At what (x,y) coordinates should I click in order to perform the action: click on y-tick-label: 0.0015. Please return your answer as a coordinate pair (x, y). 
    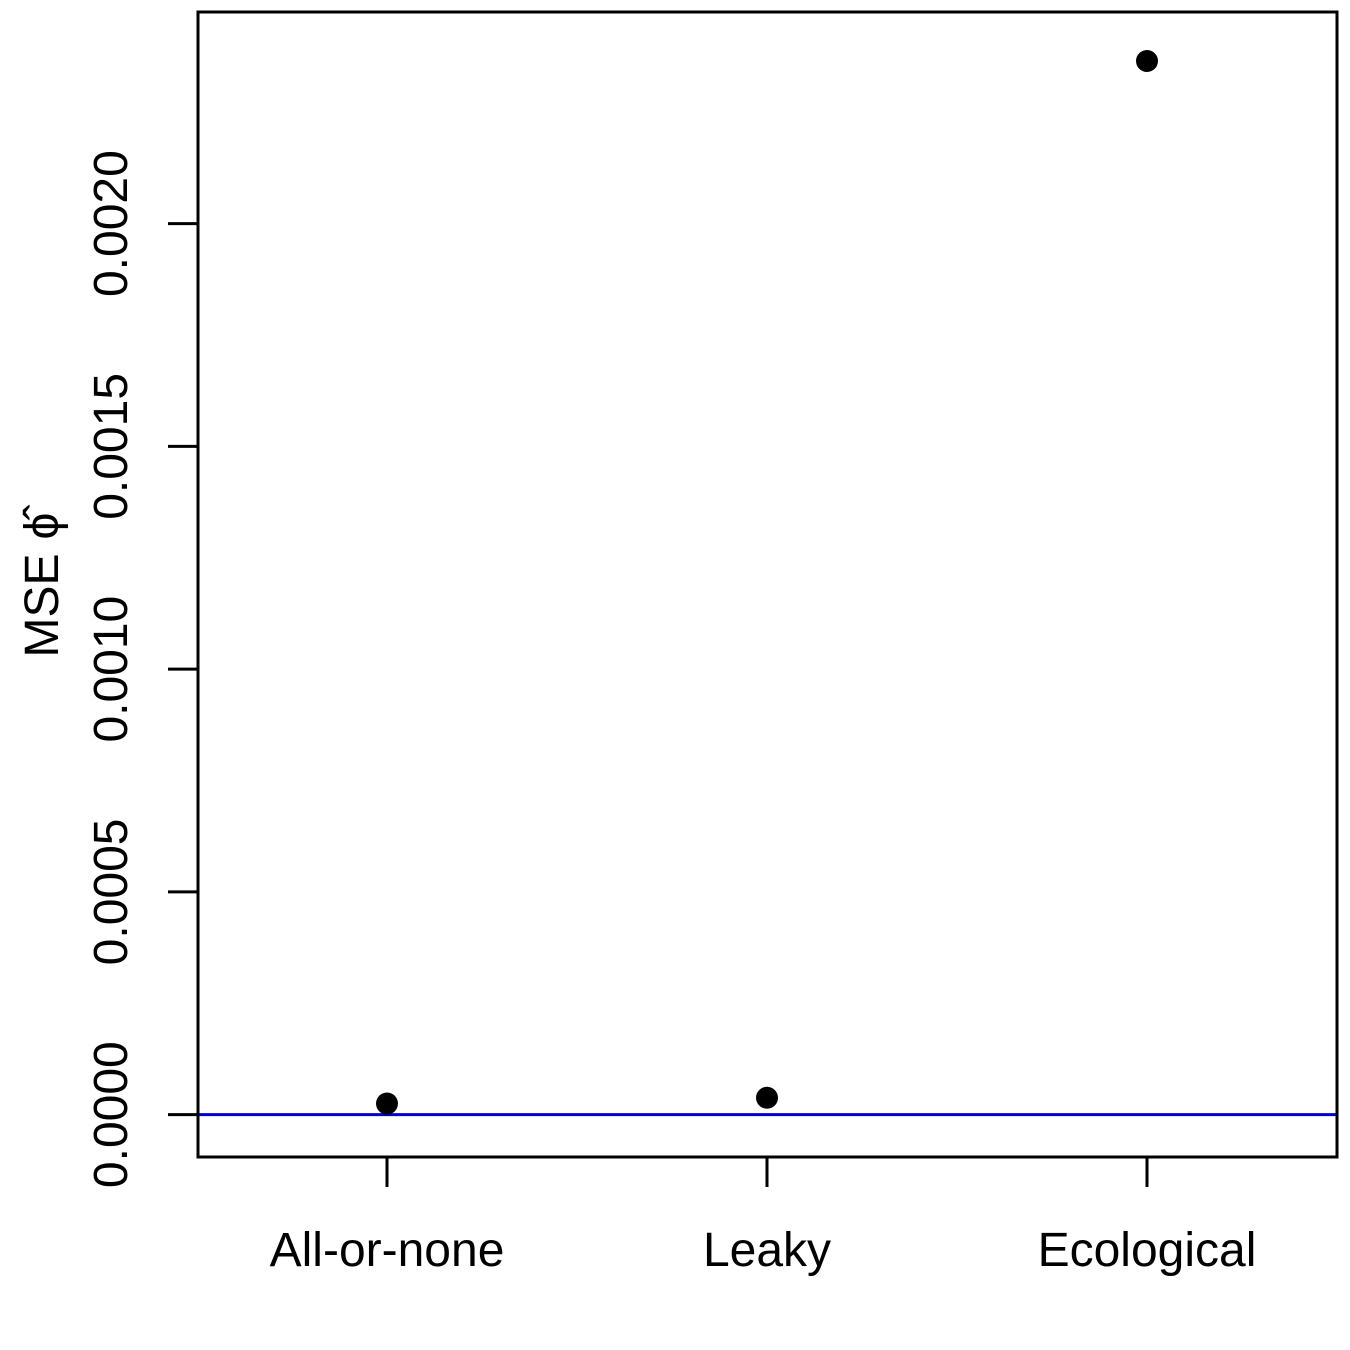
    Looking at the image, I should click on (111, 446).